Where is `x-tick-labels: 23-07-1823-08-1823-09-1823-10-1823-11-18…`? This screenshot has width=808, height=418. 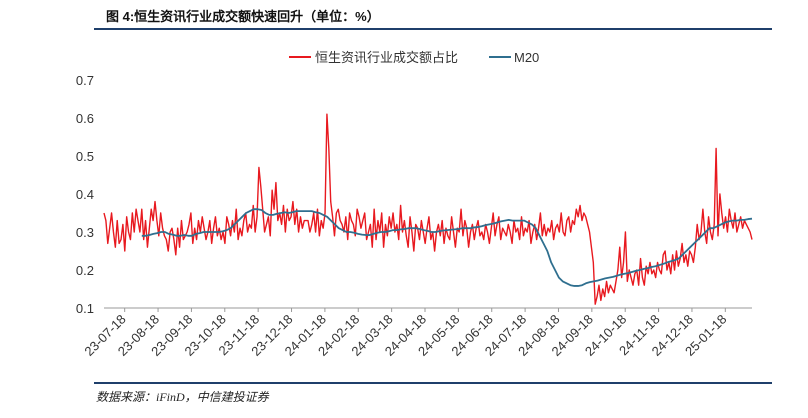
x-tick-labels: 23-07-1823-08-1823-09-1823-10-1823-11-18… is located at coordinates (405, 335).